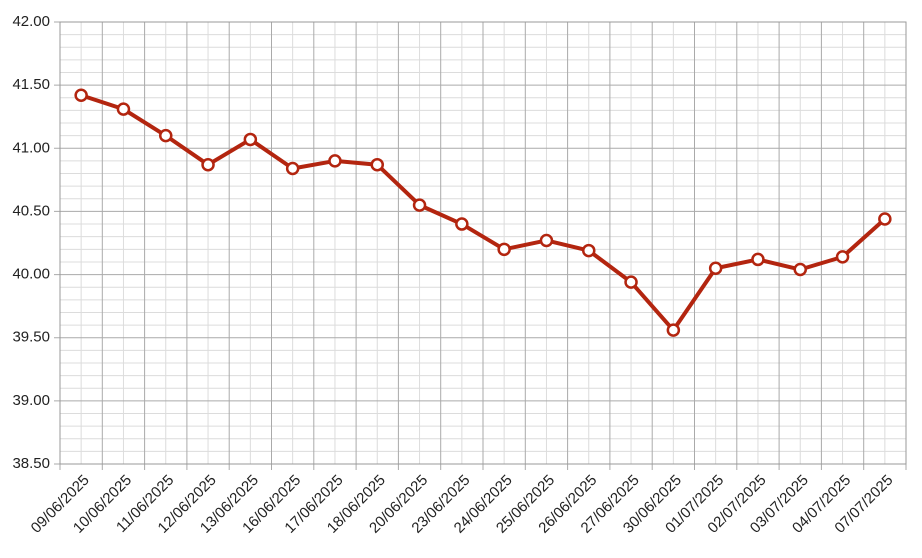 The width and height of the screenshot is (922, 558). I want to click on y-tick-label: 39.00, so click(31, 400).